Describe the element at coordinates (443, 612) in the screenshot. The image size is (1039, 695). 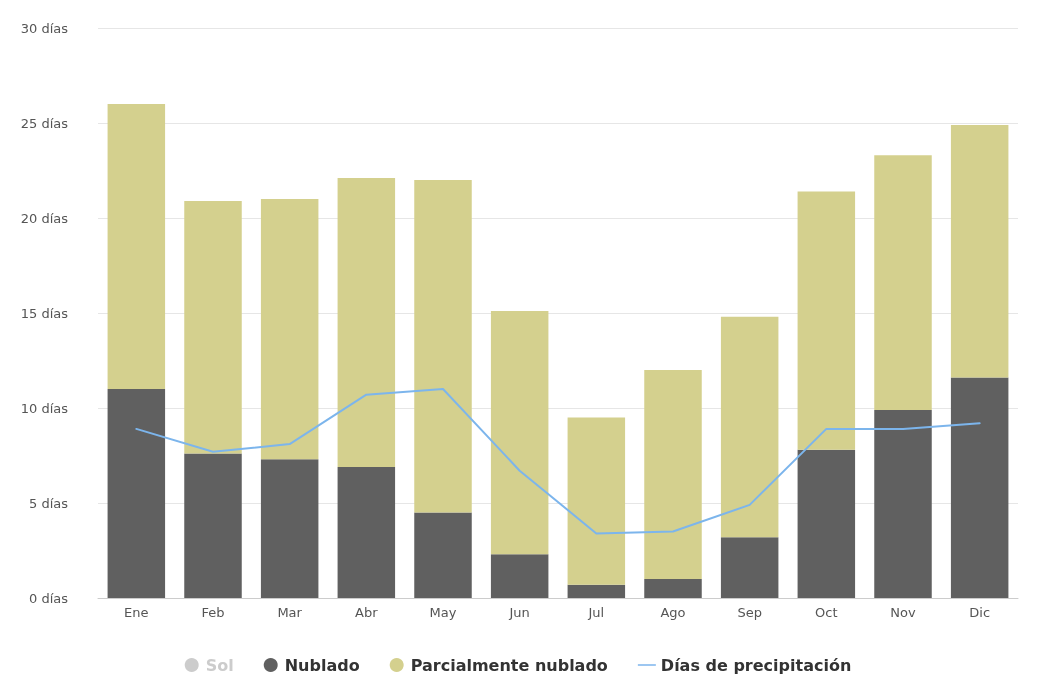
I see `x-tick-label: May` at that location.